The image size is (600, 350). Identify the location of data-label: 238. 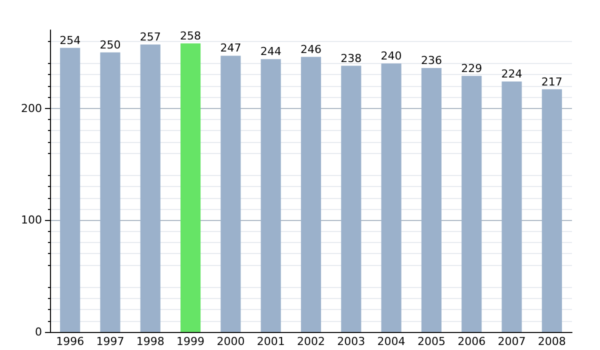
(351, 58).